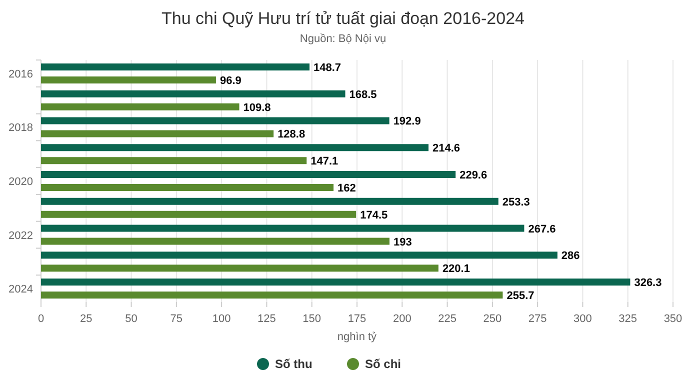 This screenshot has width=686, height=377. Describe the element at coordinates (403, 242) in the screenshot. I see `data-label: 193` at that location.